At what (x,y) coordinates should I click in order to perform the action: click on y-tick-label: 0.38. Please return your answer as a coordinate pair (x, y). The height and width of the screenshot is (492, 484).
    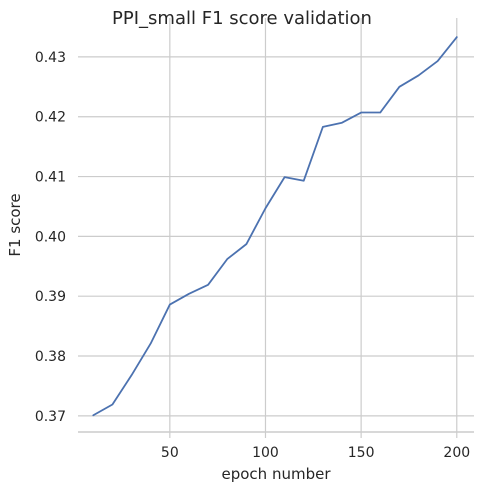
    Looking at the image, I should click on (50, 357).